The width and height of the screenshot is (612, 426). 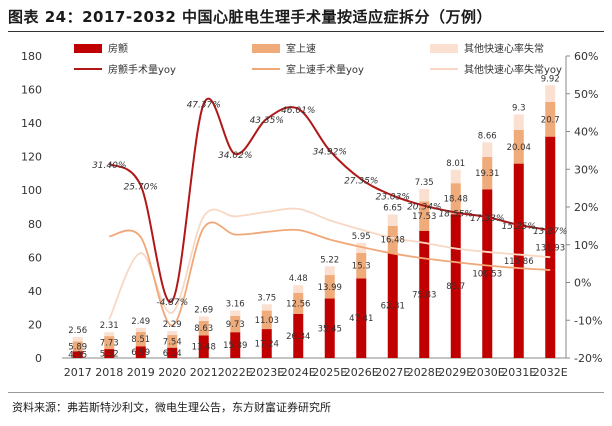 I want to click on left-tick-label: 80, so click(x=35, y=224).